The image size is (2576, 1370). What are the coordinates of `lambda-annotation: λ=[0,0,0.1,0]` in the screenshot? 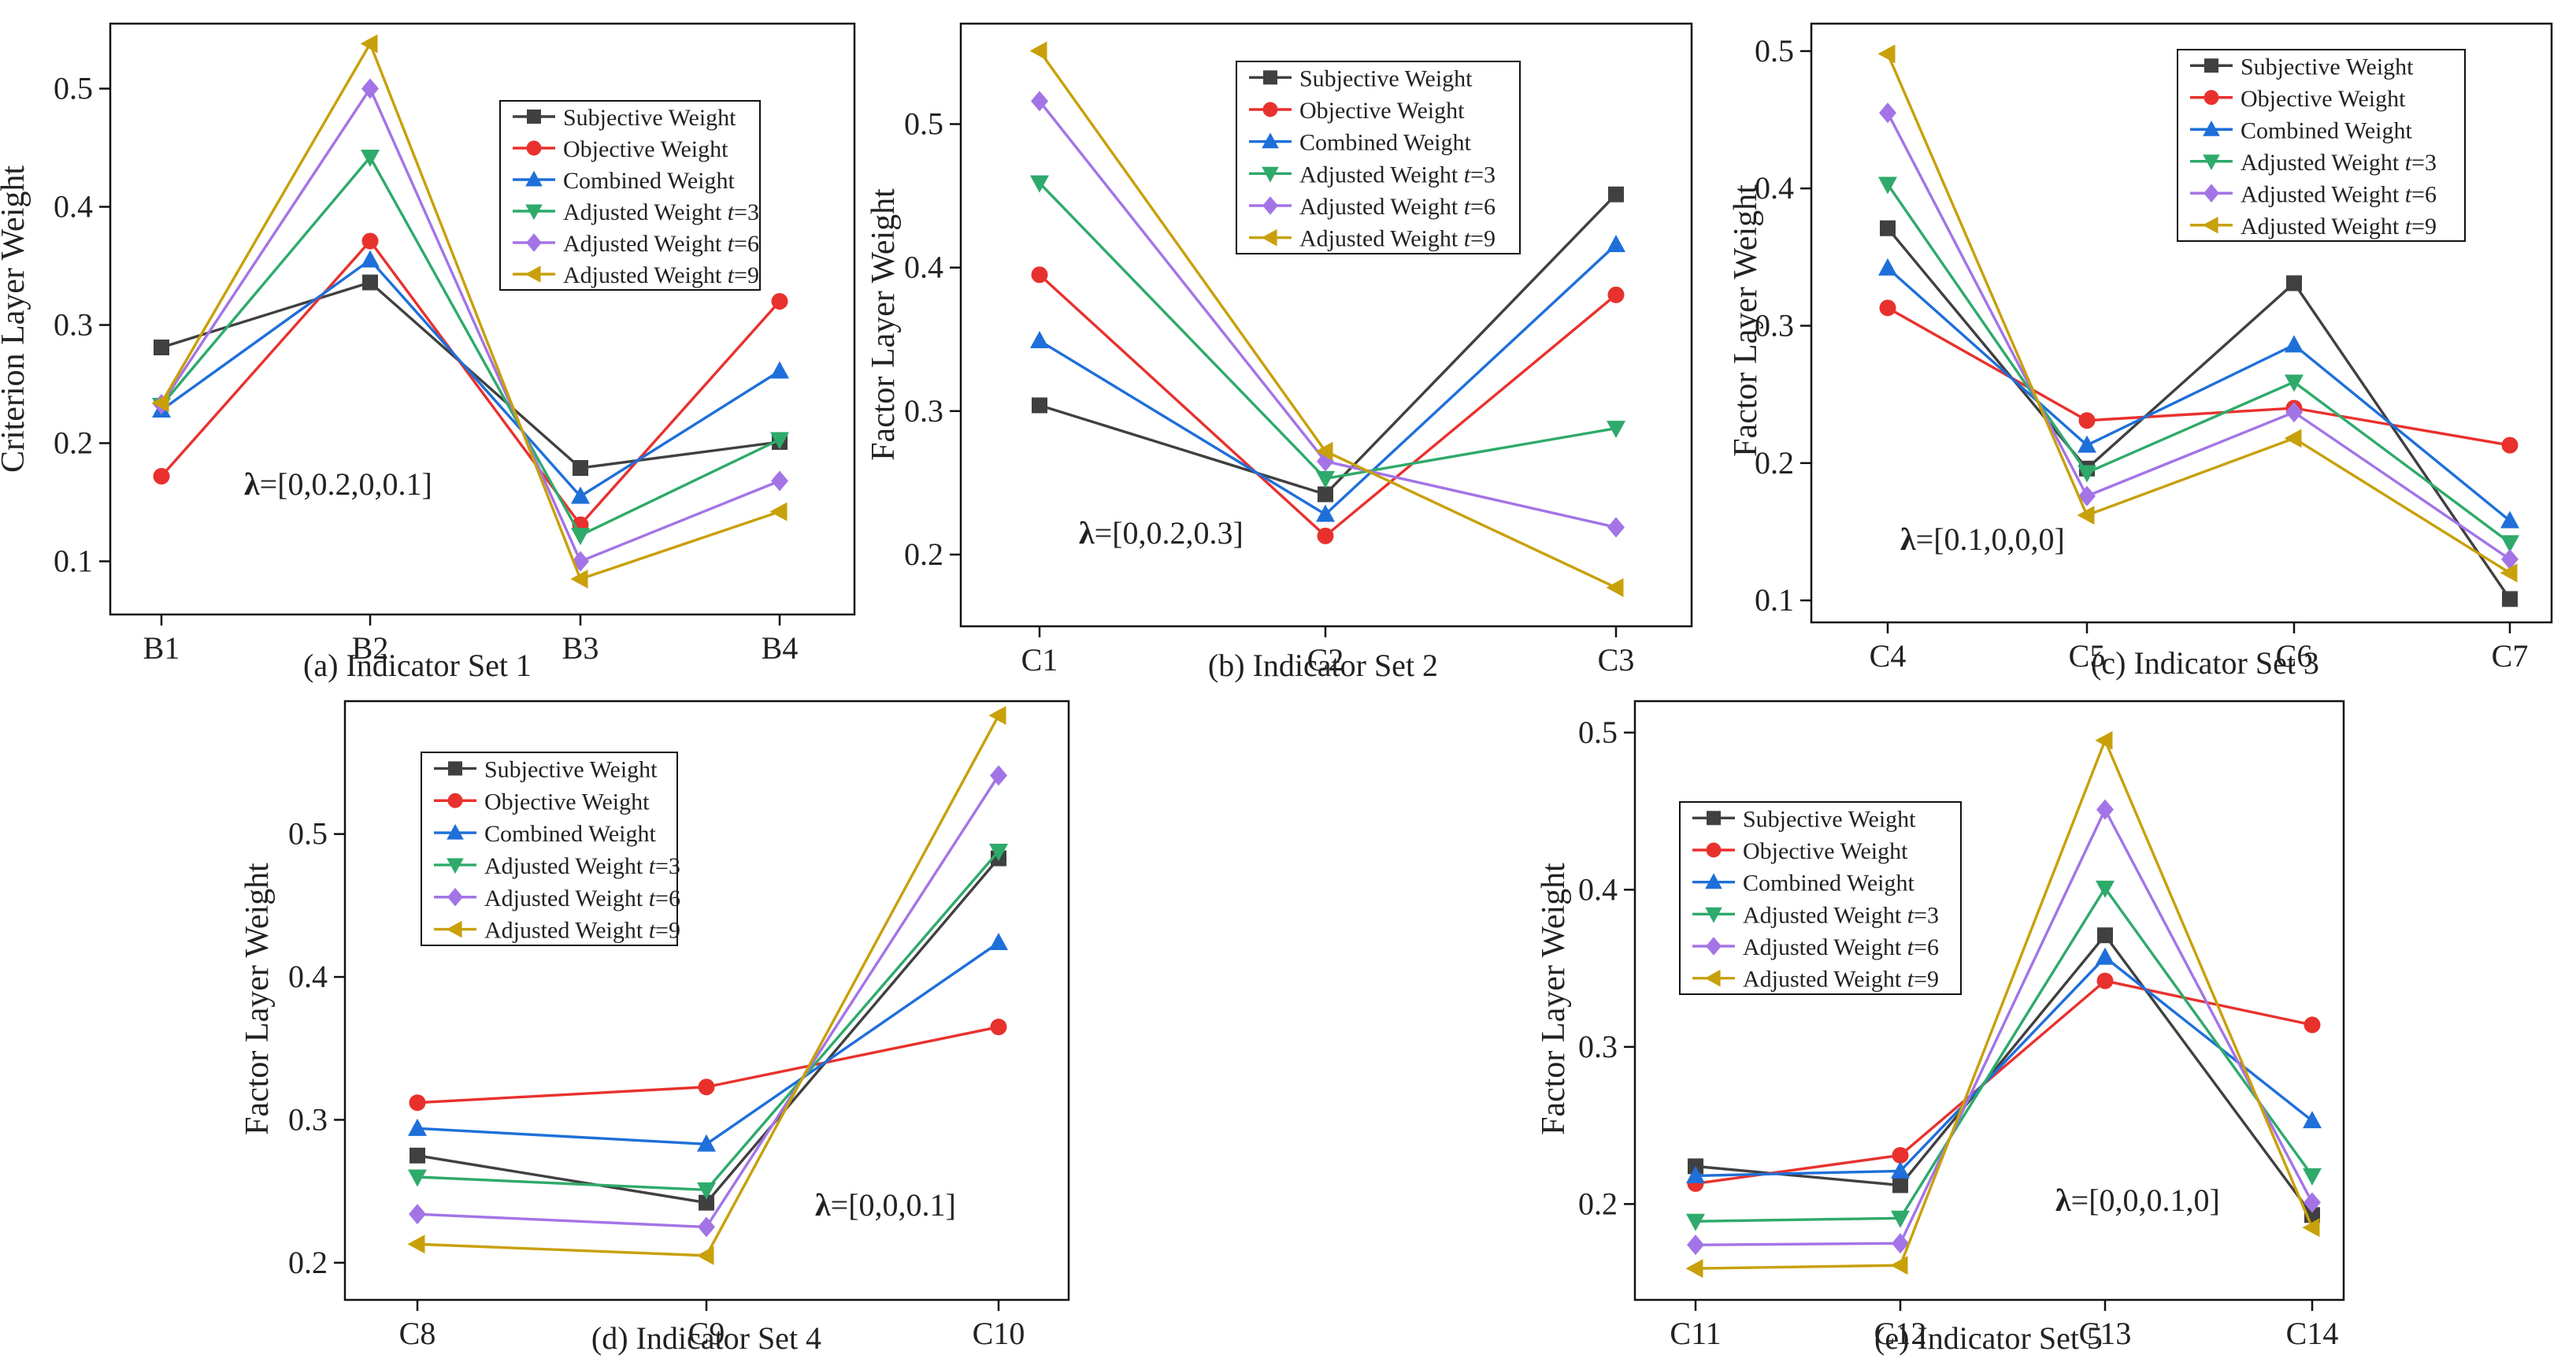 It's located at (2137, 1200).